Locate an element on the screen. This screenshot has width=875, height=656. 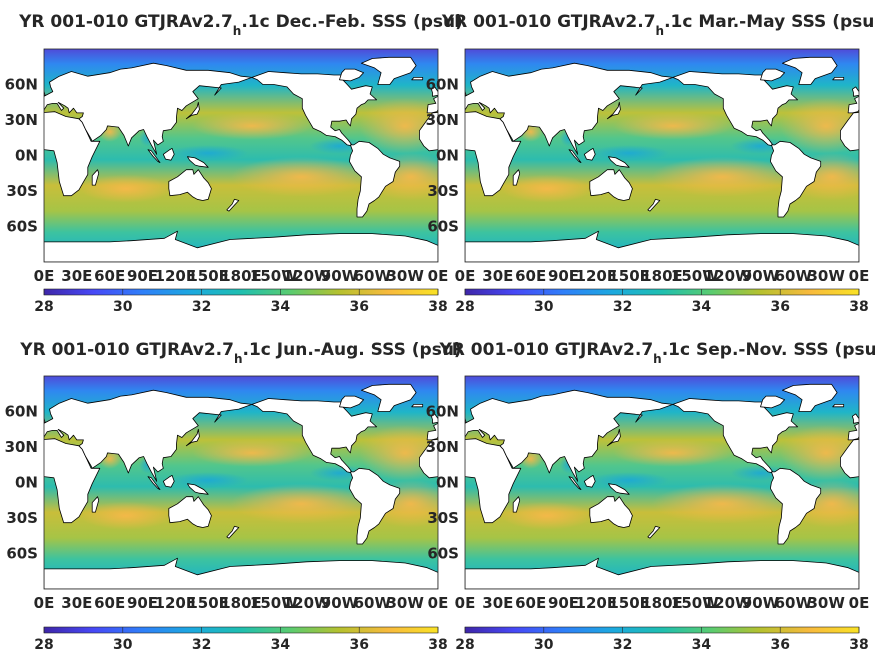
colorbar-tick-label: 28 is located at coordinates (464, 645).